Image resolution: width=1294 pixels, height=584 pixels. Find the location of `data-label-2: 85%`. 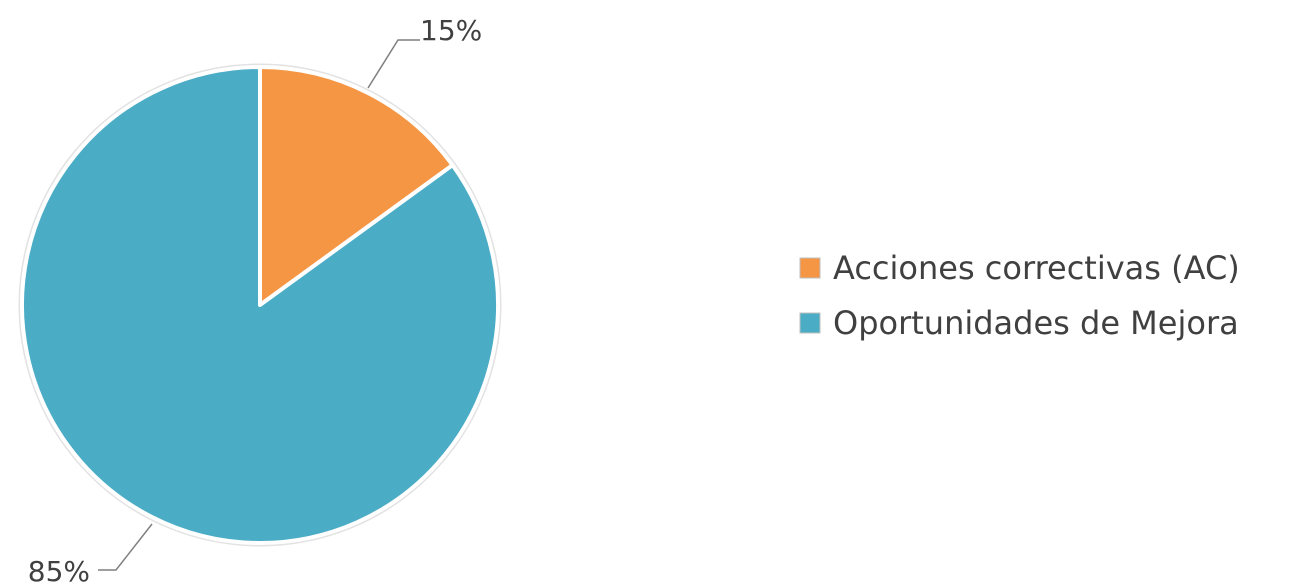

data-label-2: 85% is located at coordinates (59, 569).